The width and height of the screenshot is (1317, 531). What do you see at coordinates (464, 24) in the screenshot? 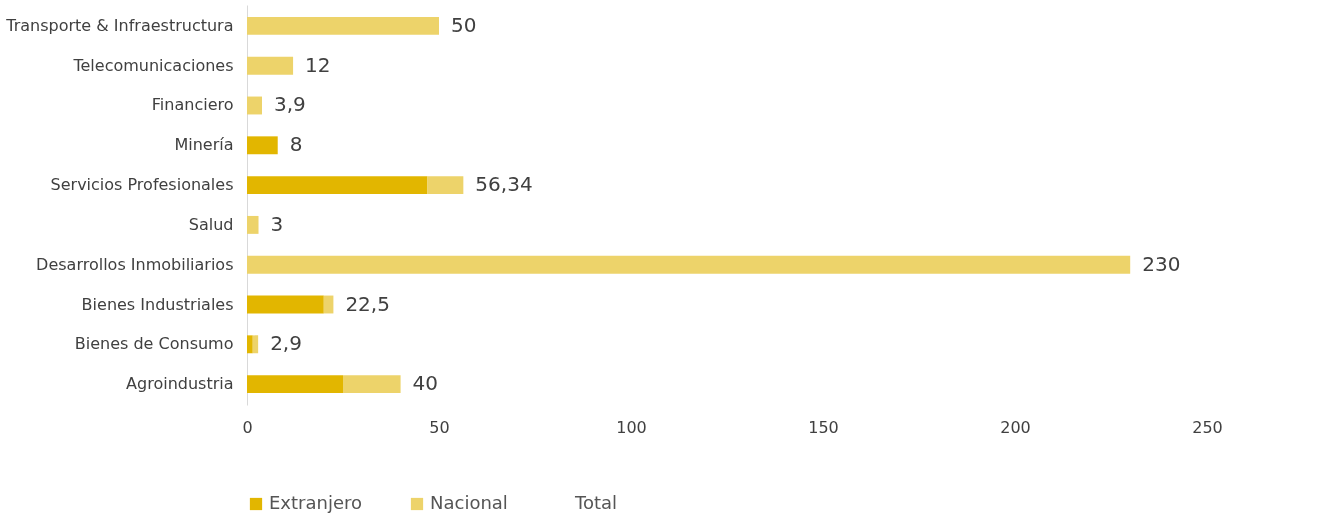
I see `total-label: 50` at bounding box center [464, 24].